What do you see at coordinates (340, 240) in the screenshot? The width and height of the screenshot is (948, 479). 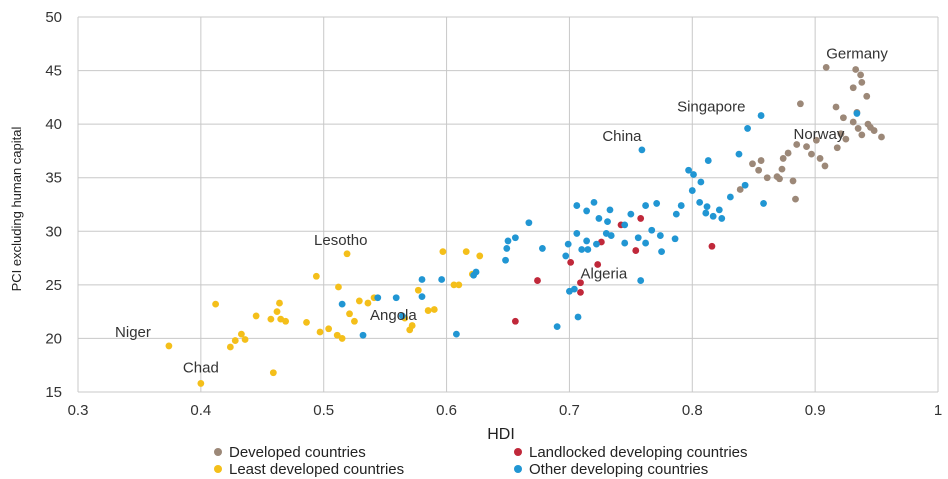 I see `annotation-label: Lesotho` at bounding box center [340, 240].